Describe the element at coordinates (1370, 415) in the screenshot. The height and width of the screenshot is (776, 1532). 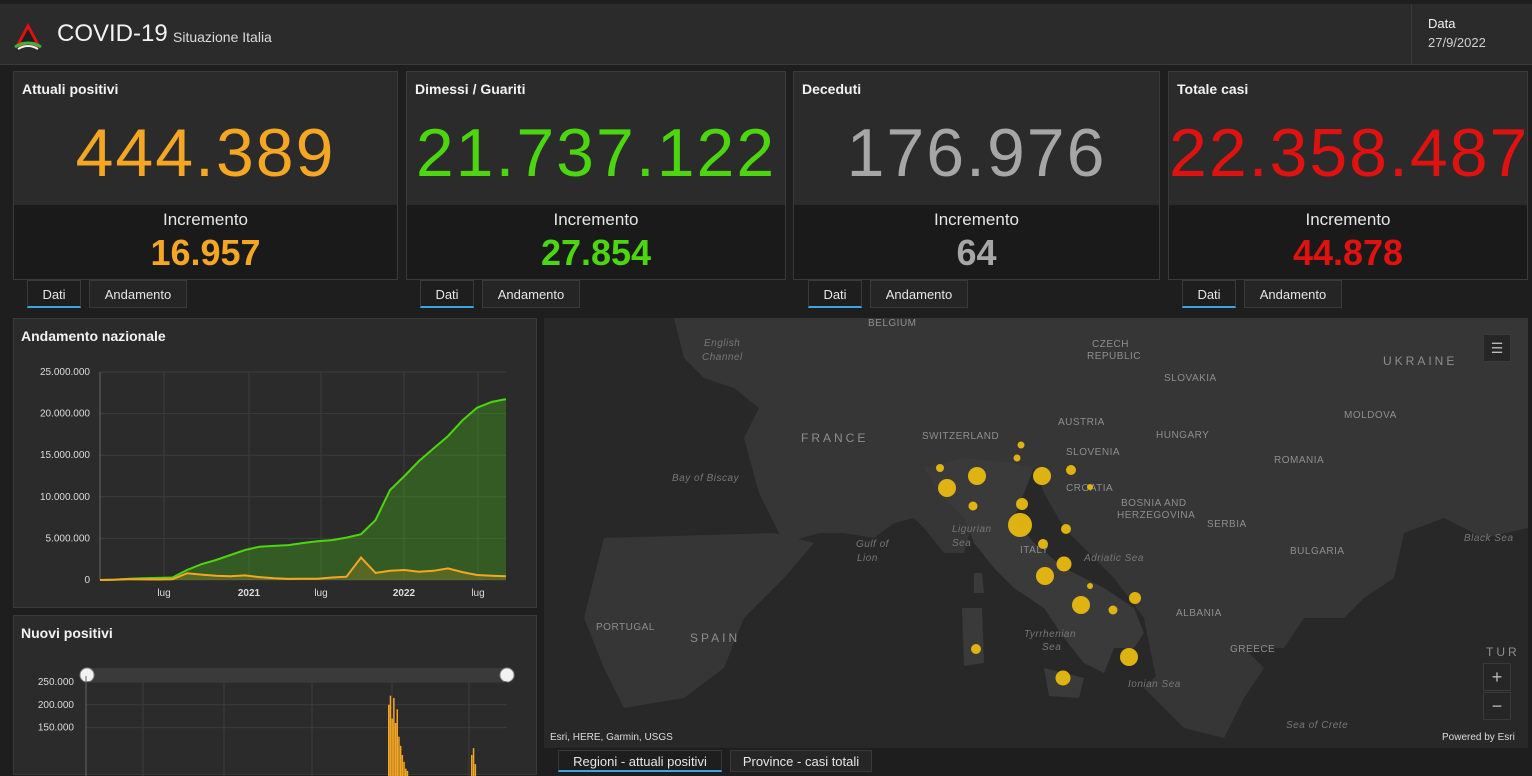
I see `map-label: MOLDOVA` at that location.